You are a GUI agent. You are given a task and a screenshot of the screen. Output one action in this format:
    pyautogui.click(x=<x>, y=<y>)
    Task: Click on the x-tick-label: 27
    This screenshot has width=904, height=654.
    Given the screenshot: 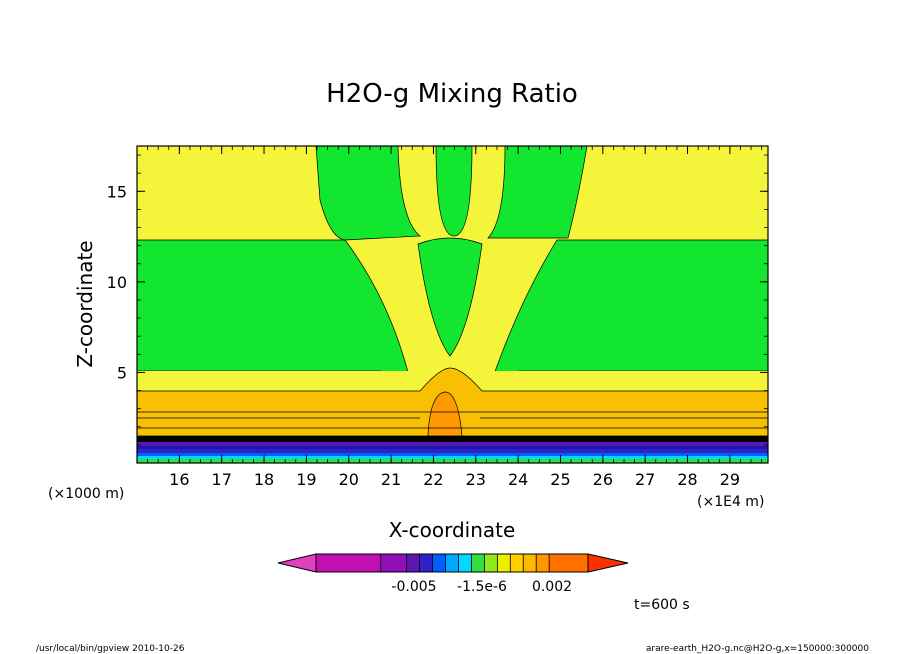 What is the action you would take?
    pyautogui.click(x=645, y=479)
    